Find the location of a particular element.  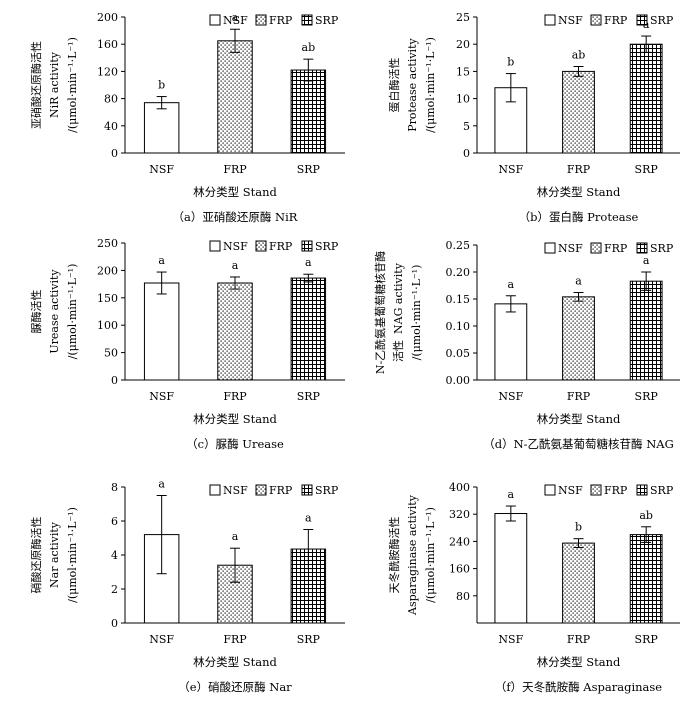

panel-caption: （c）脲酶 Urease is located at coordinates (235, 444).